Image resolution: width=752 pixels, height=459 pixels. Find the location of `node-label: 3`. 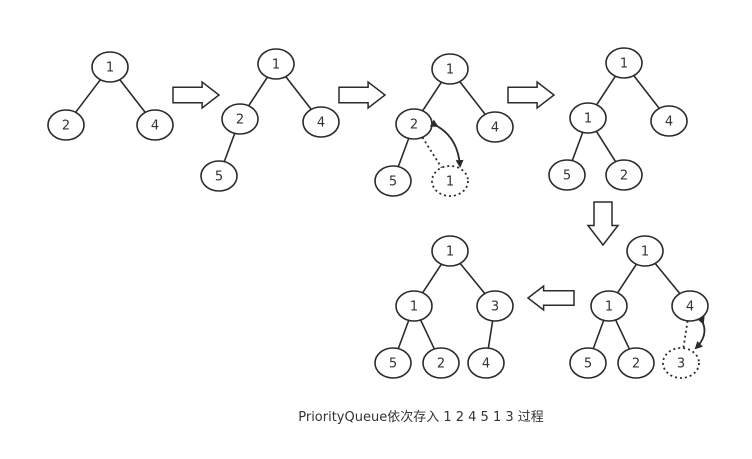

node-label: 3 is located at coordinates (495, 307).